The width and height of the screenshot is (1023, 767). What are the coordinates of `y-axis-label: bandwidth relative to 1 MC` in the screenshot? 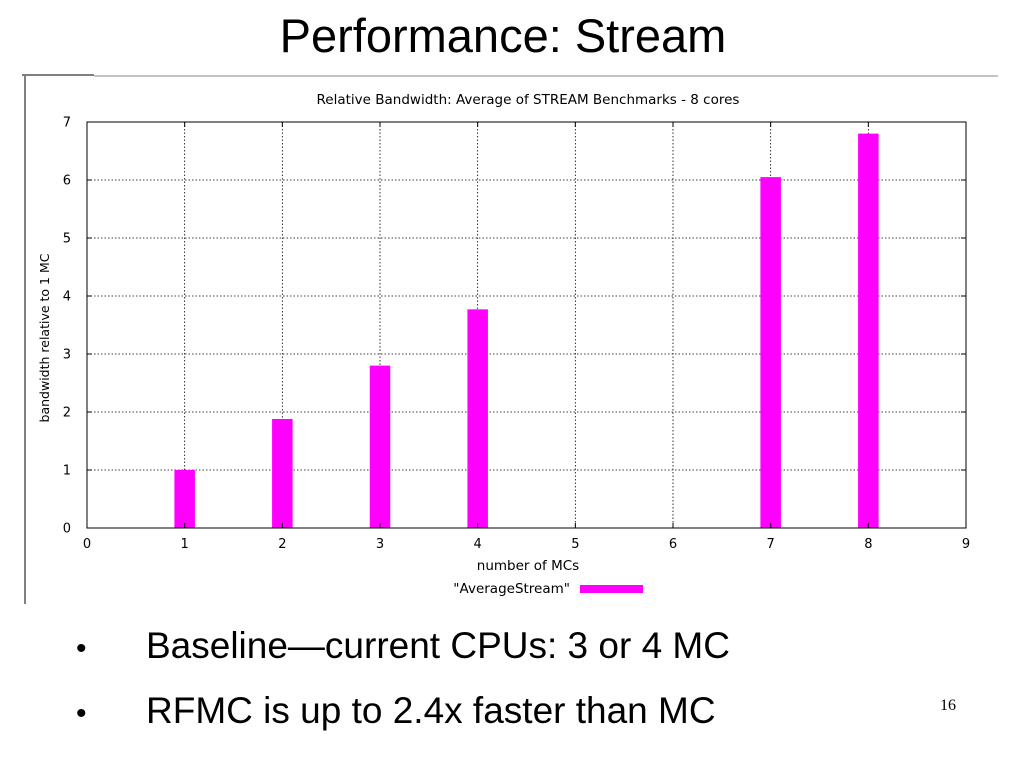 It's located at (44, 337).